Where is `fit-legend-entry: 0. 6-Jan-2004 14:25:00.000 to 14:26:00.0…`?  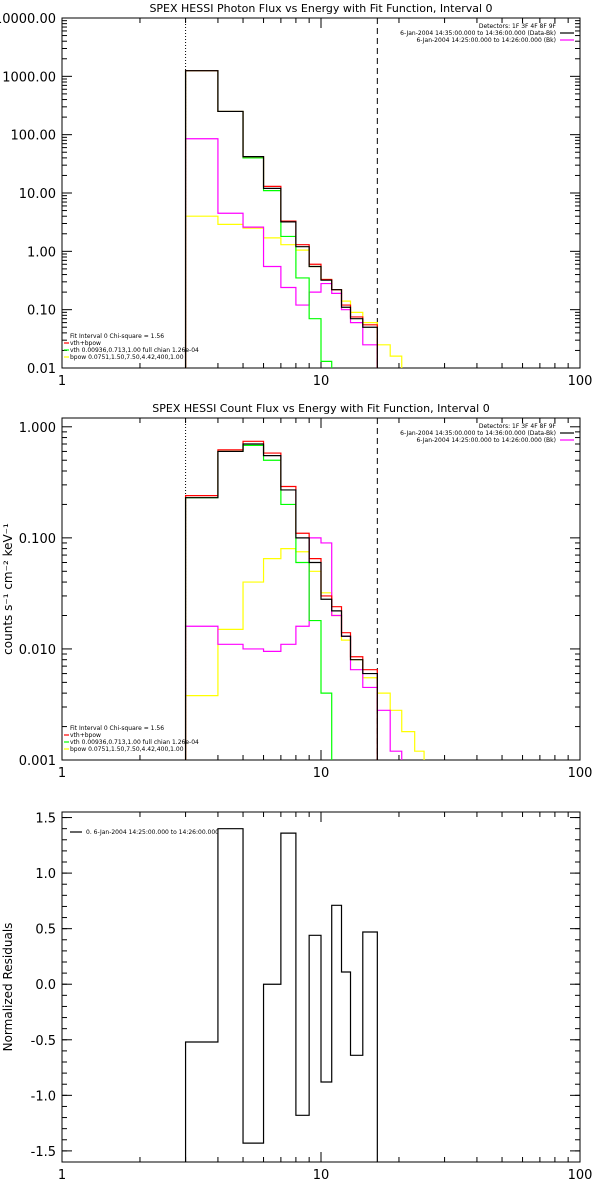 fit-legend-entry: 0. 6-Jan-2004 14:25:00.000 to 14:26:00.0… is located at coordinates (152, 832).